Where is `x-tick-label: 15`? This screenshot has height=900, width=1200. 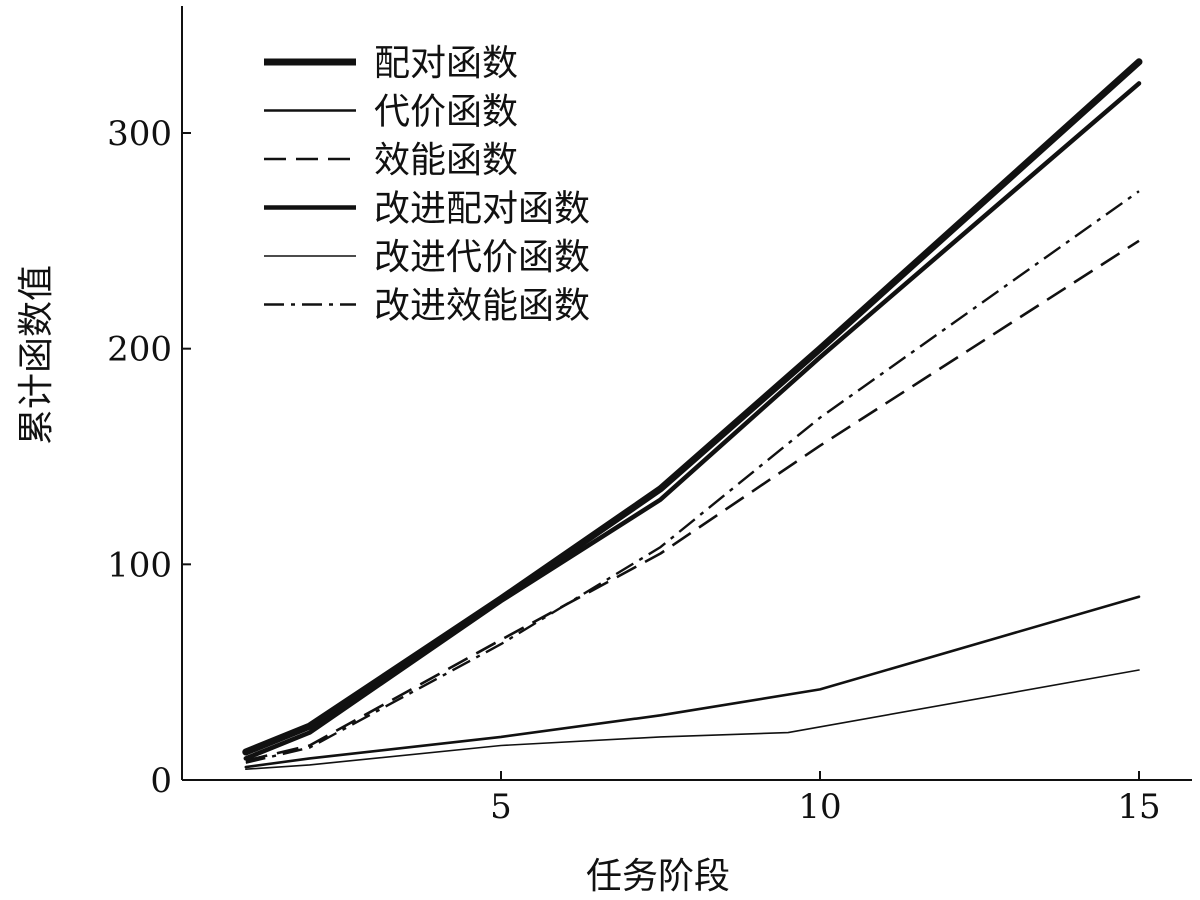
x-tick-label: 15 is located at coordinates (1138, 807).